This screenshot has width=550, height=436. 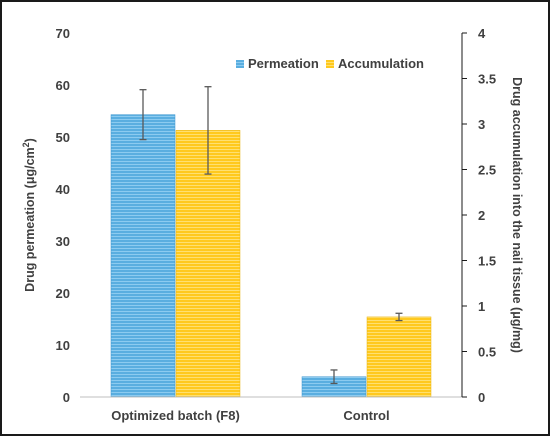 I want to click on legend-label-permeation: Permeation, so click(x=283, y=63).